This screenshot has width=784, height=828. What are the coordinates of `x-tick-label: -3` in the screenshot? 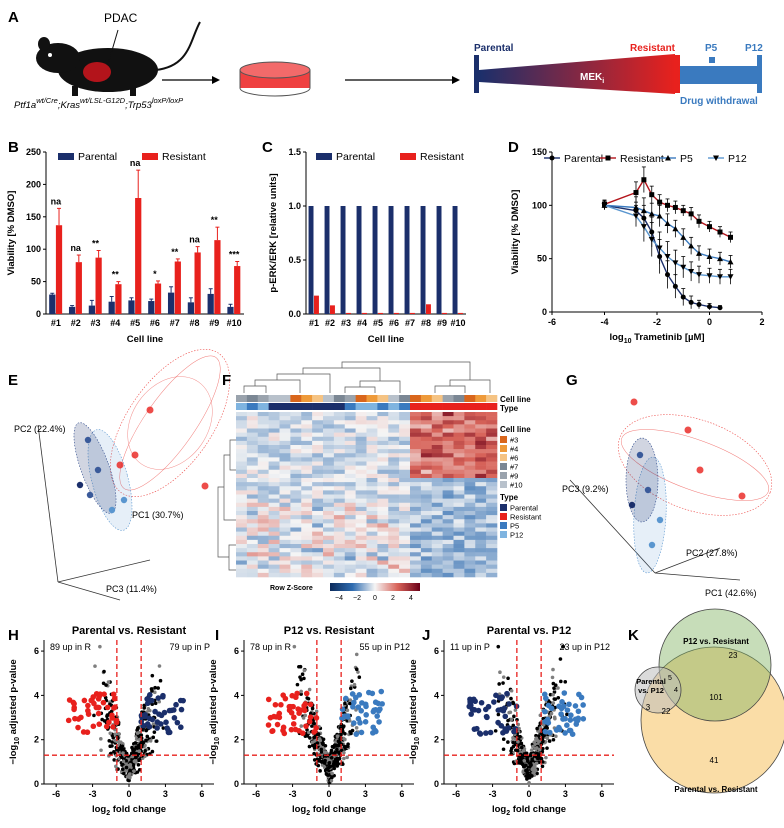 It's located at (93, 794).